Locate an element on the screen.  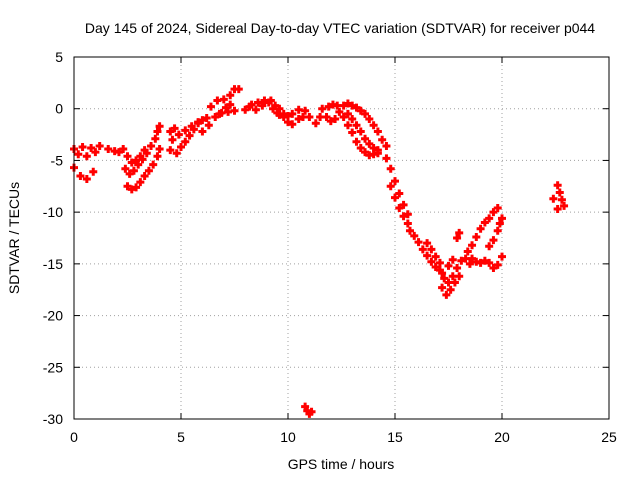
y-tick-label: -30 is located at coordinates (53, 419).